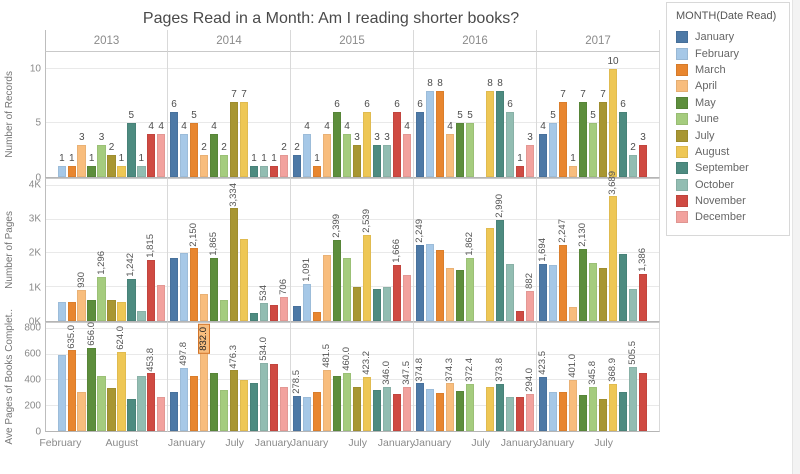 This screenshot has width=800, height=474. I want to click on year-header-2013: 2013, so click(106, 40).